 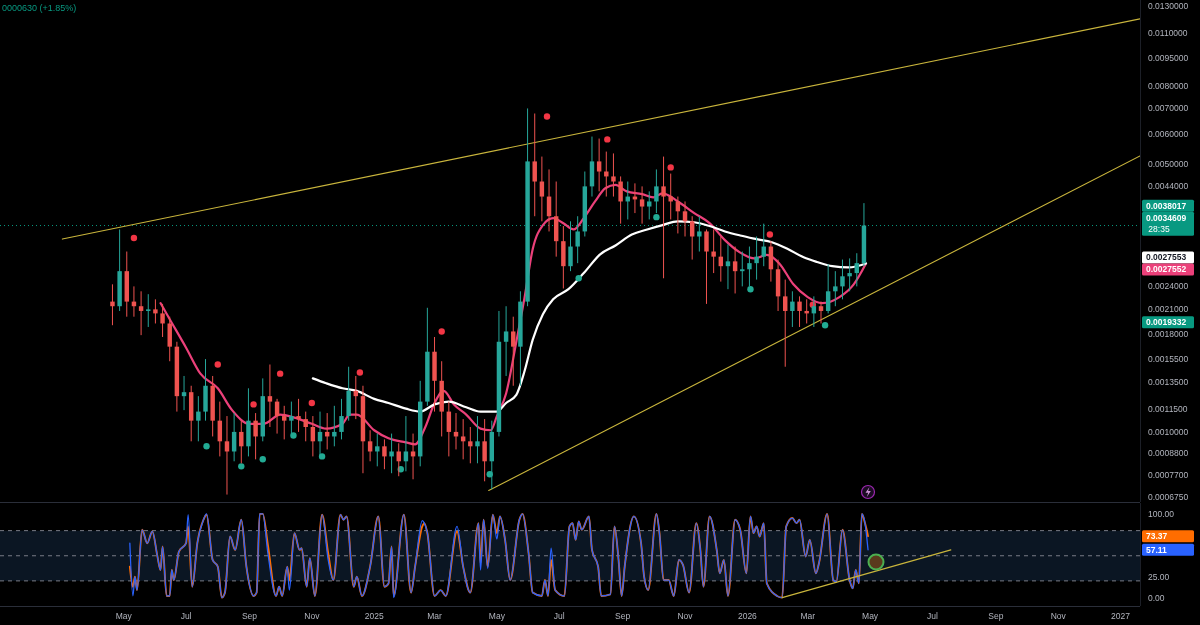 I want to click on y-tick-label: 0.0044000, so click(x=1168, y=185).